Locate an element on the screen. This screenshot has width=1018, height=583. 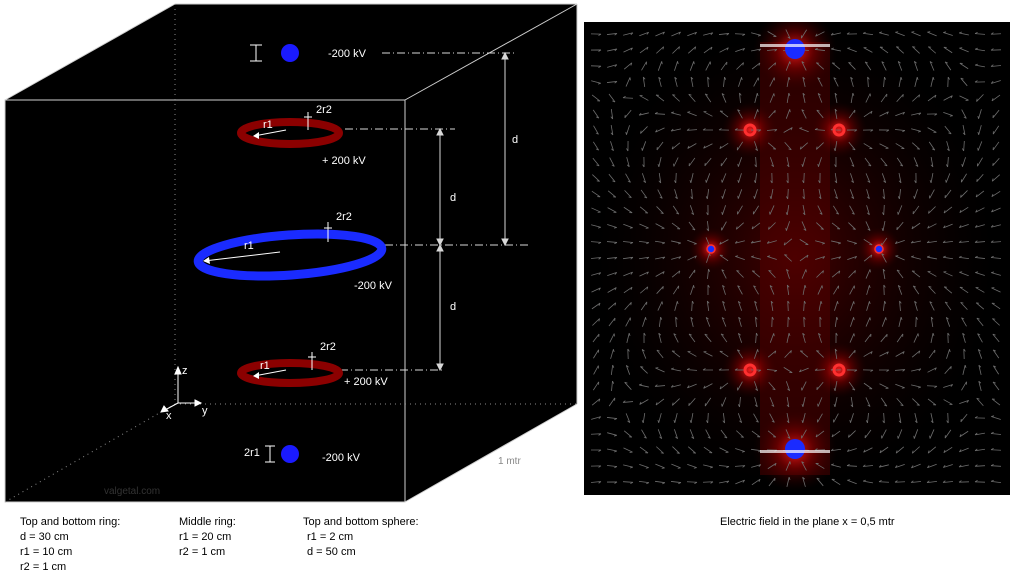
top-ring-r2-marker is located at coordinates (308, 121).